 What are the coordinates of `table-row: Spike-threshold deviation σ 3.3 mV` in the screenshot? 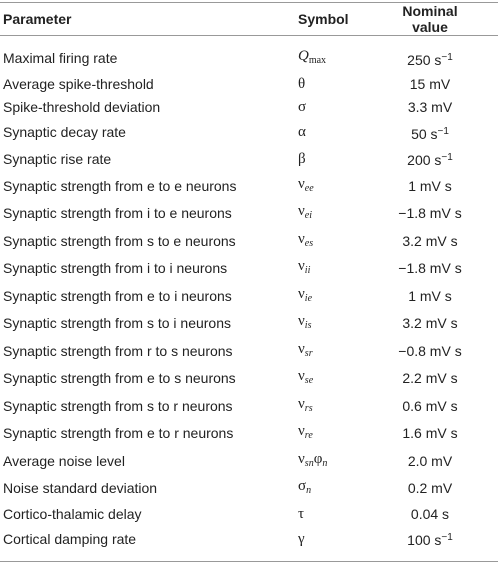 It's located at (249, 108).